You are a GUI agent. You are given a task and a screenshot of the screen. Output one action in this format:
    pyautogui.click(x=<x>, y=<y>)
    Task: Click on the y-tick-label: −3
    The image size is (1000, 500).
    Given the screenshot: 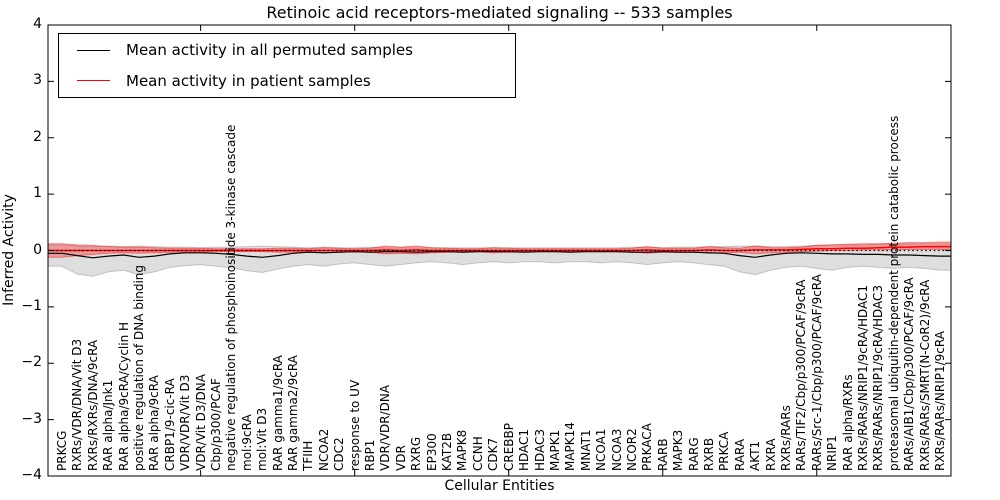 What is the action you would take?
    pyautogui.click(x=31, y=418)
    